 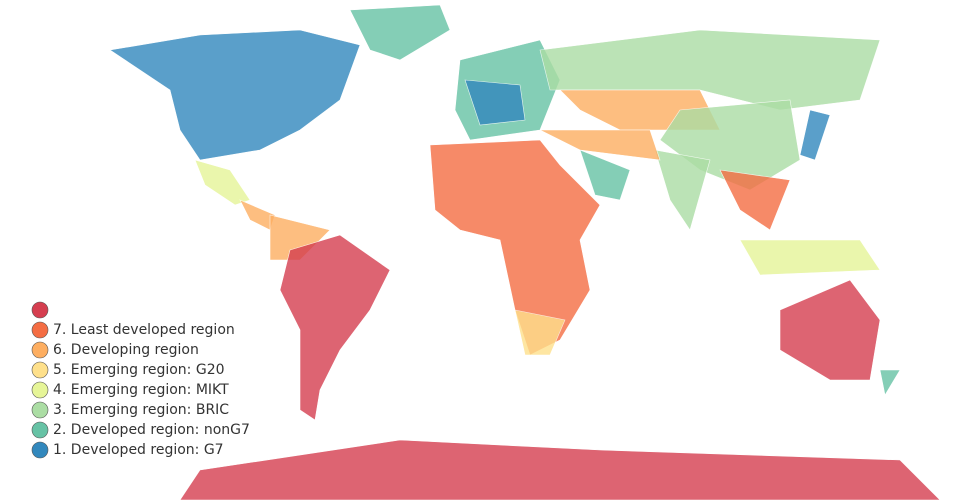 I want to click on legend-label: 1. Developed region: G7, so click(x=138, y=450).